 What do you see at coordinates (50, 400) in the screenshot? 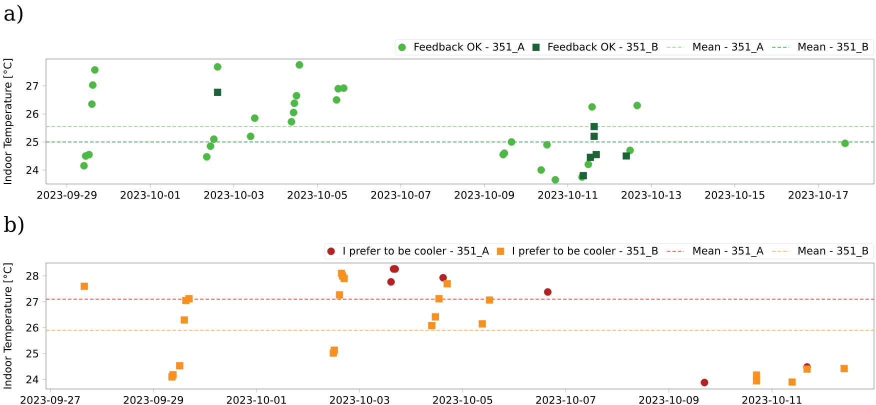
I see `x-tick-label: 2023-09-27` at bounding box center [50, 400].